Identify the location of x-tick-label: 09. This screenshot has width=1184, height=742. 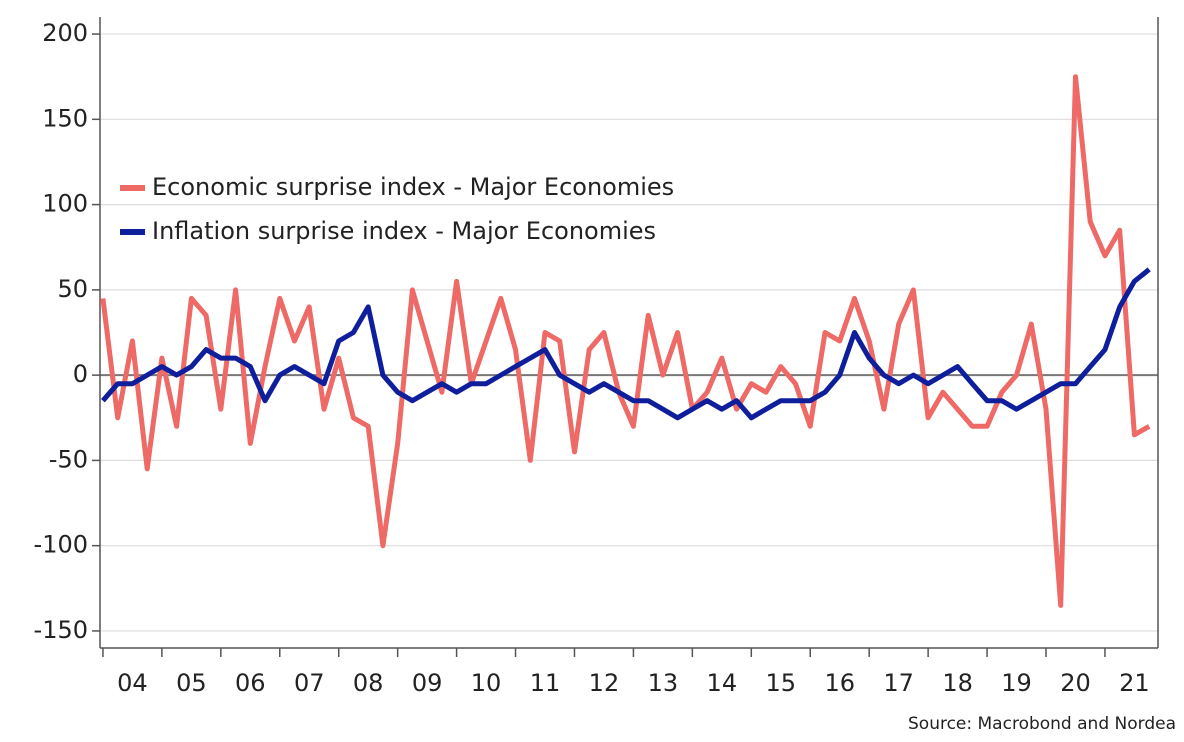
(427, 683).